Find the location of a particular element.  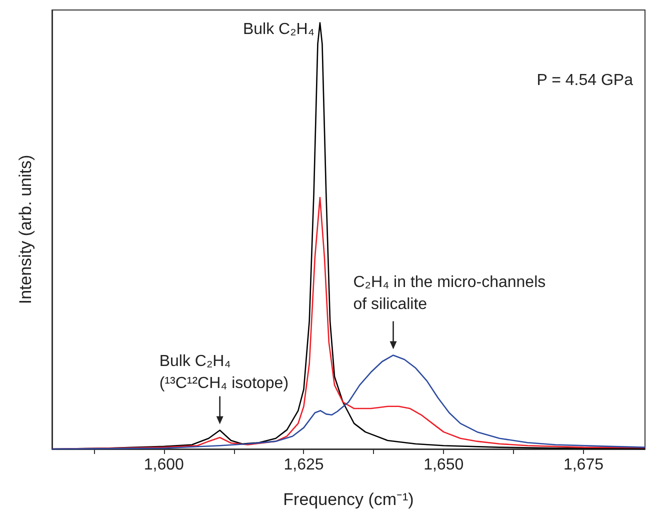

x-tick-label: 1,650 is located at coordinates (444, 465).